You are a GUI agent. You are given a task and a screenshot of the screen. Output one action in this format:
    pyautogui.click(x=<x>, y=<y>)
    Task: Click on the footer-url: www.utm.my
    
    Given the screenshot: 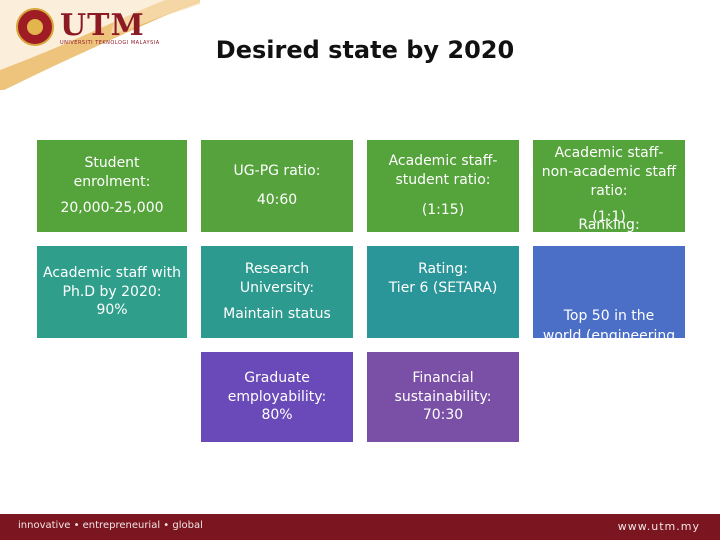 What is the action you would take?
    pyautogui.click(x=658, y=526)
    